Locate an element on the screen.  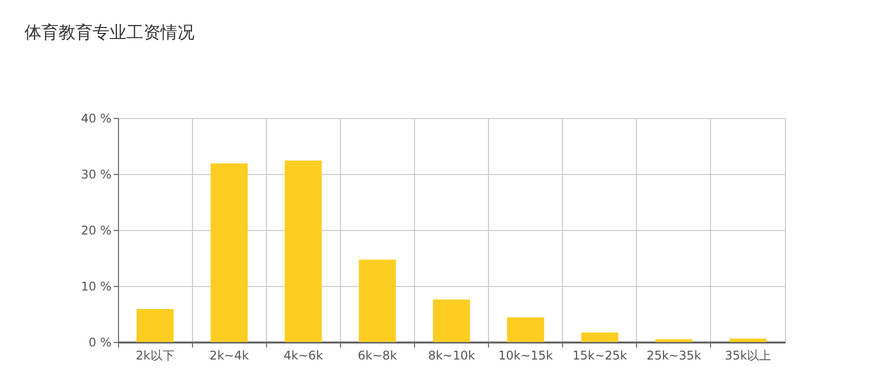
y-tick-label: 10 % is located at coordinates (96, 287).